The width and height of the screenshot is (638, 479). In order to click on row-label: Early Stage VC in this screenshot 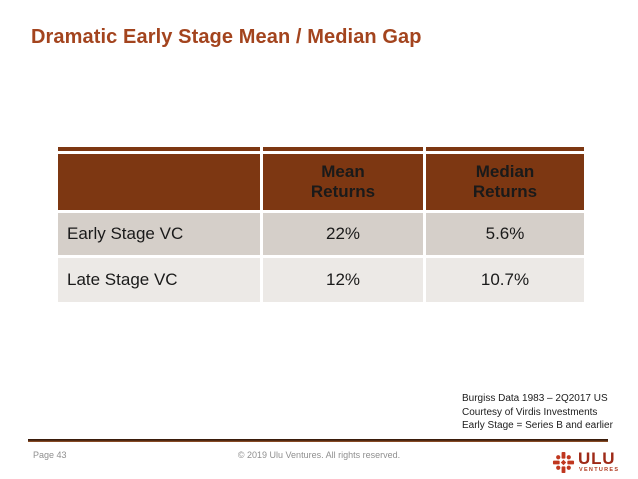, I will do `click(159, 234)`.